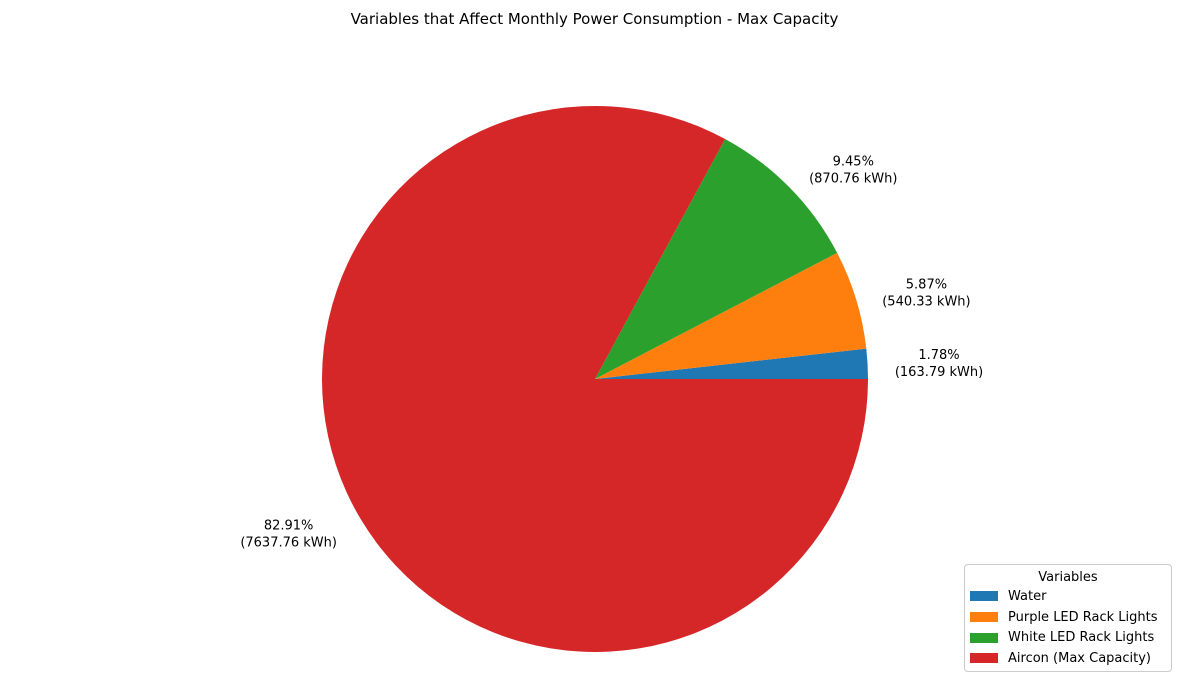 The height and width of the screenshot is (690, 1189). I want to click on pie-slice-white-led, so click(716, 258).